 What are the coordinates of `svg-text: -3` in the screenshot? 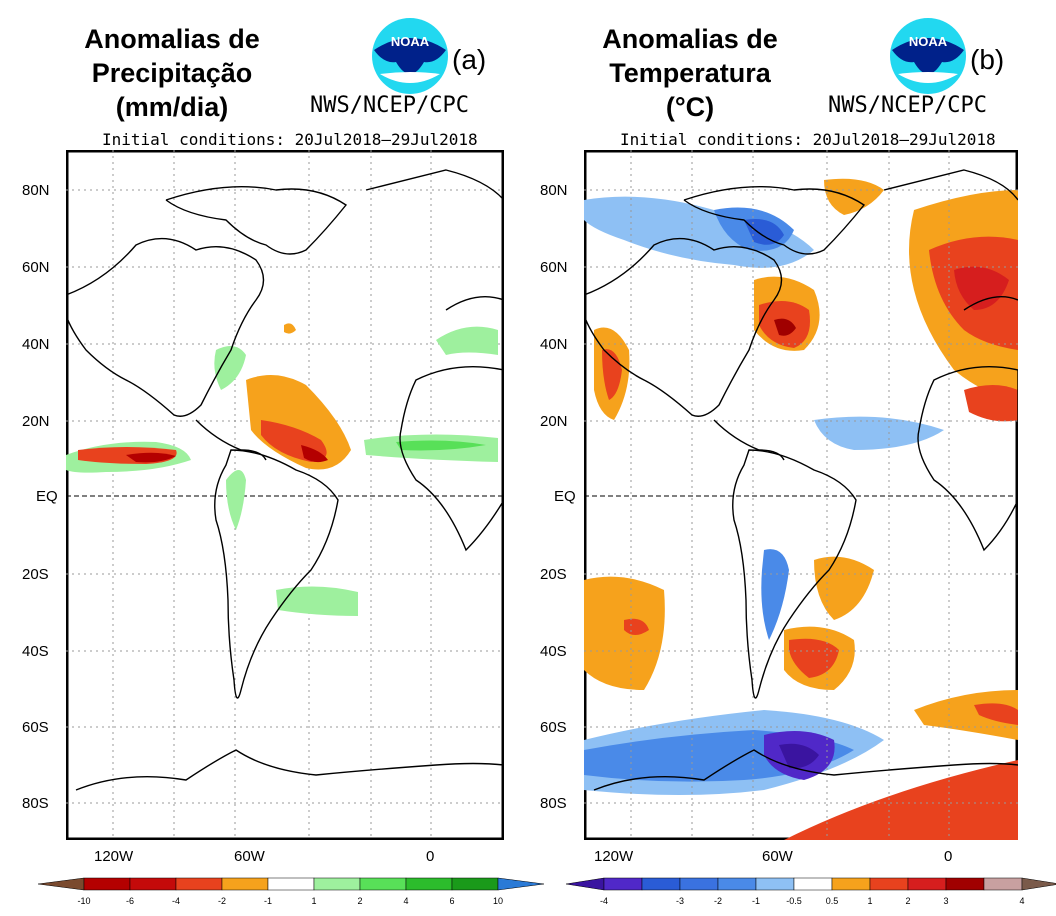 It's located at (680, 901).